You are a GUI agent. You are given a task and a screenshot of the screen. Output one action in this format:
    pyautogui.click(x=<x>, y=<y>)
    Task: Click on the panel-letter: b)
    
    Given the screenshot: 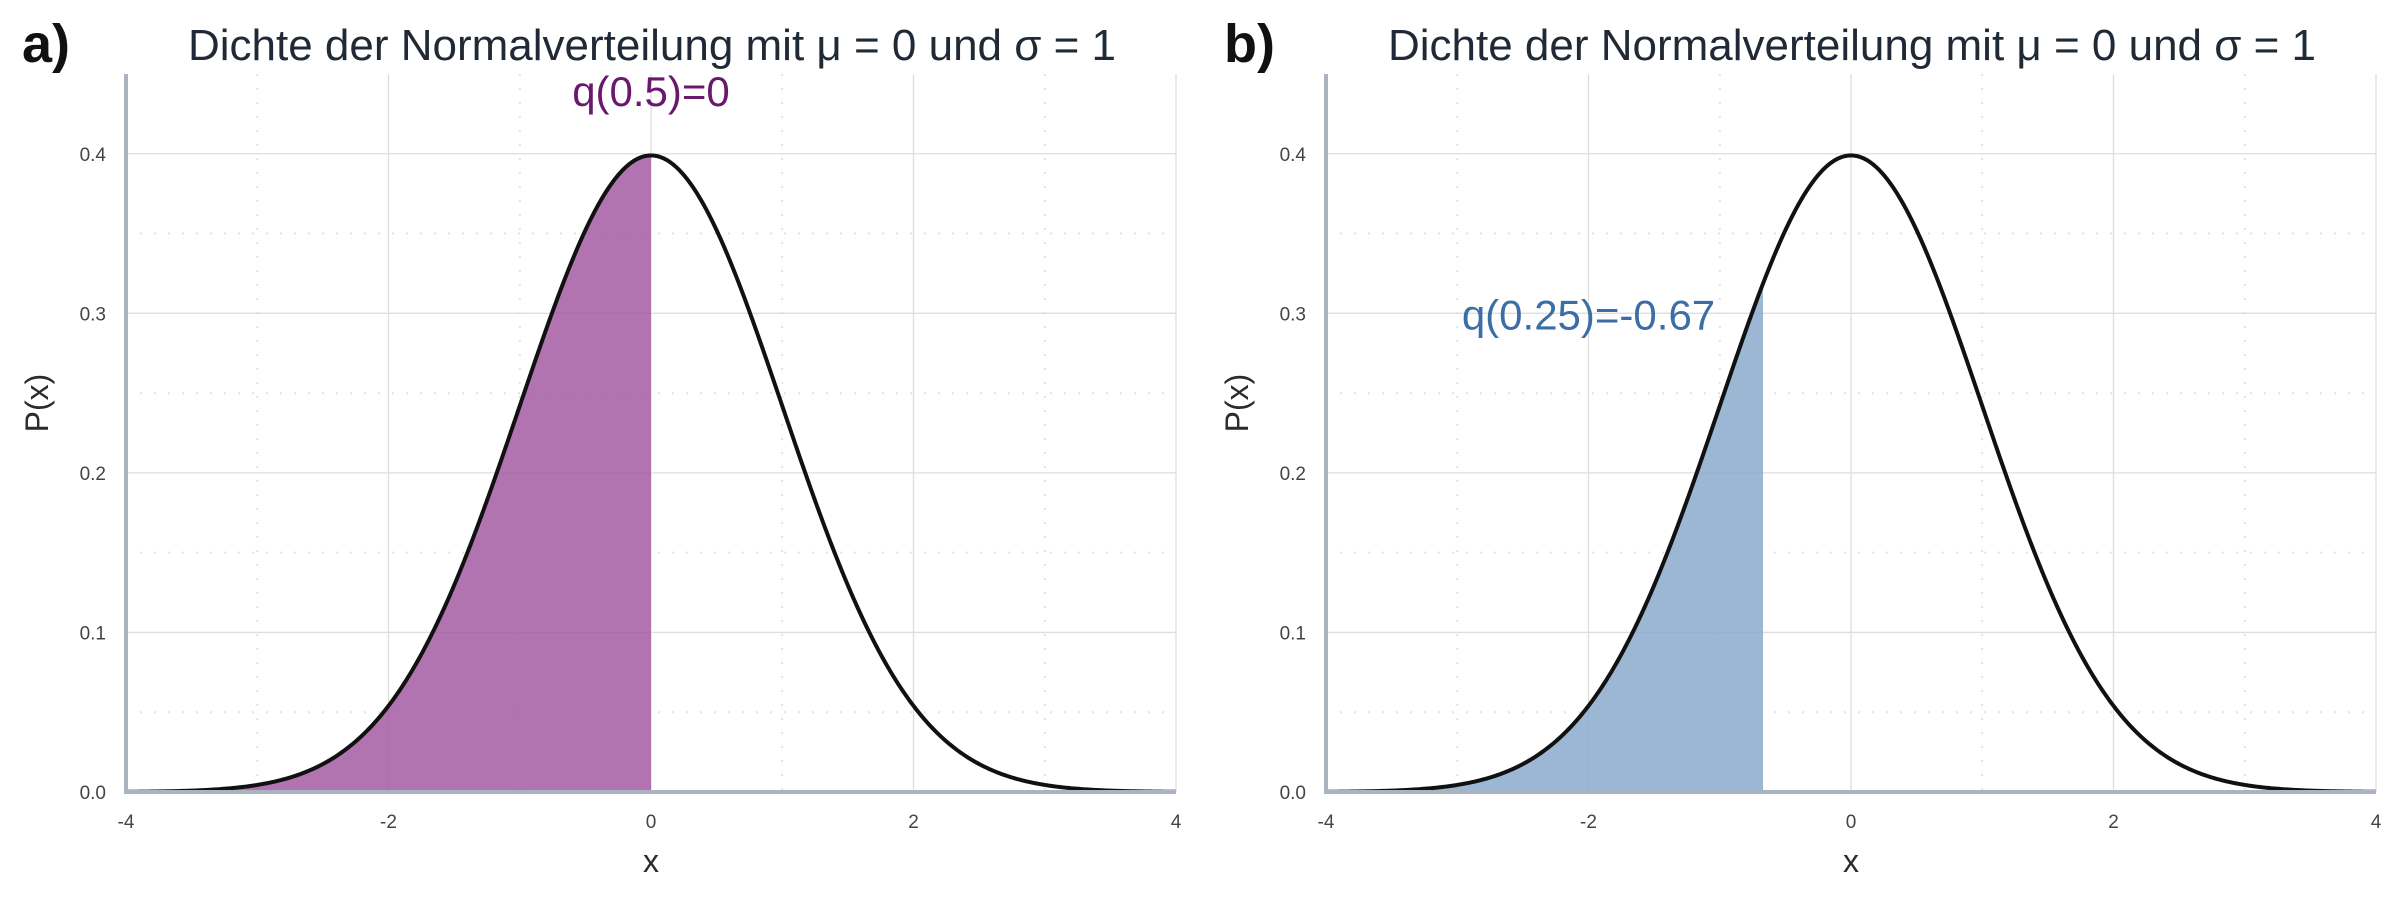 What is the action you would take?
    pyautogui.click(x=1249, y=44)
    